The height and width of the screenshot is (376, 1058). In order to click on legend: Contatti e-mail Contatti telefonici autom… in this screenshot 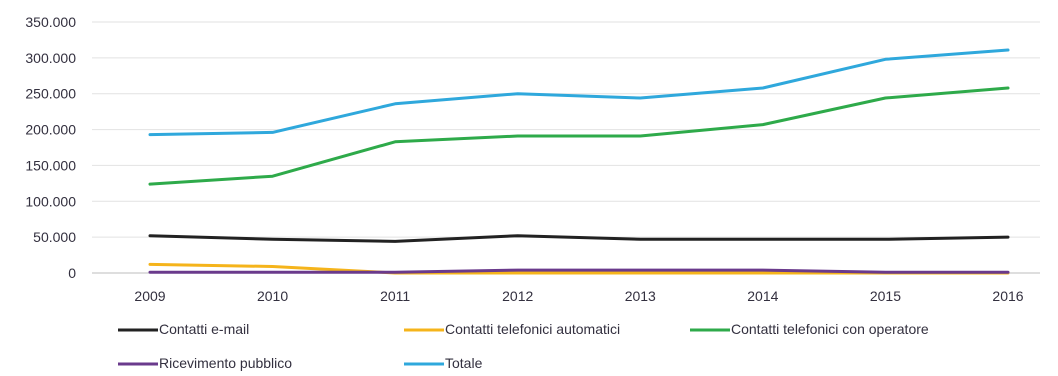, I will do `click(523, 346)`.